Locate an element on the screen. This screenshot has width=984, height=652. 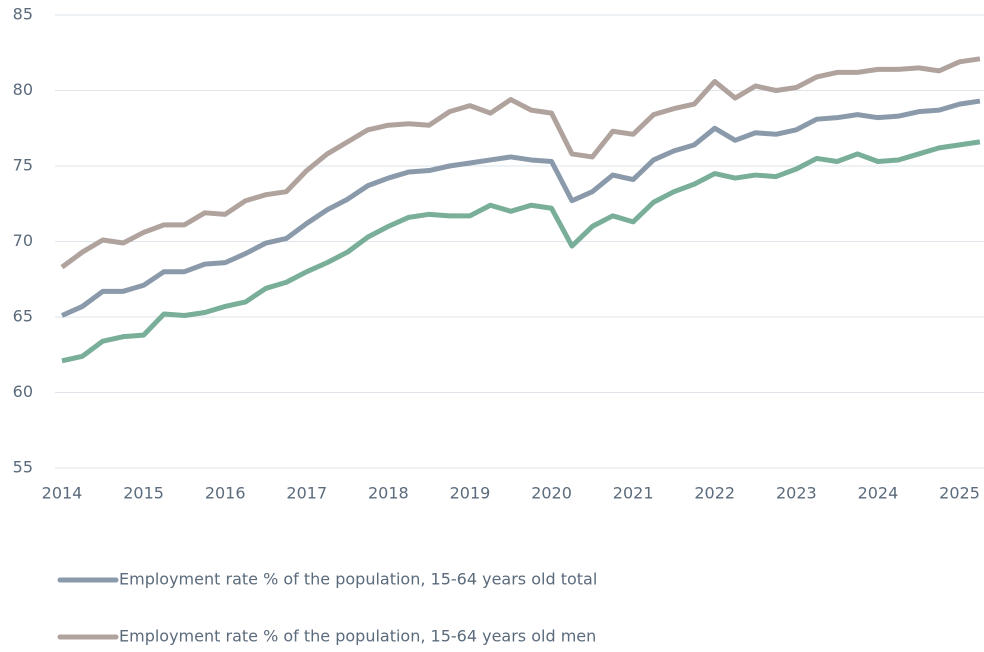
x-tick-label: 2023 is located at coordinates (796, 493).